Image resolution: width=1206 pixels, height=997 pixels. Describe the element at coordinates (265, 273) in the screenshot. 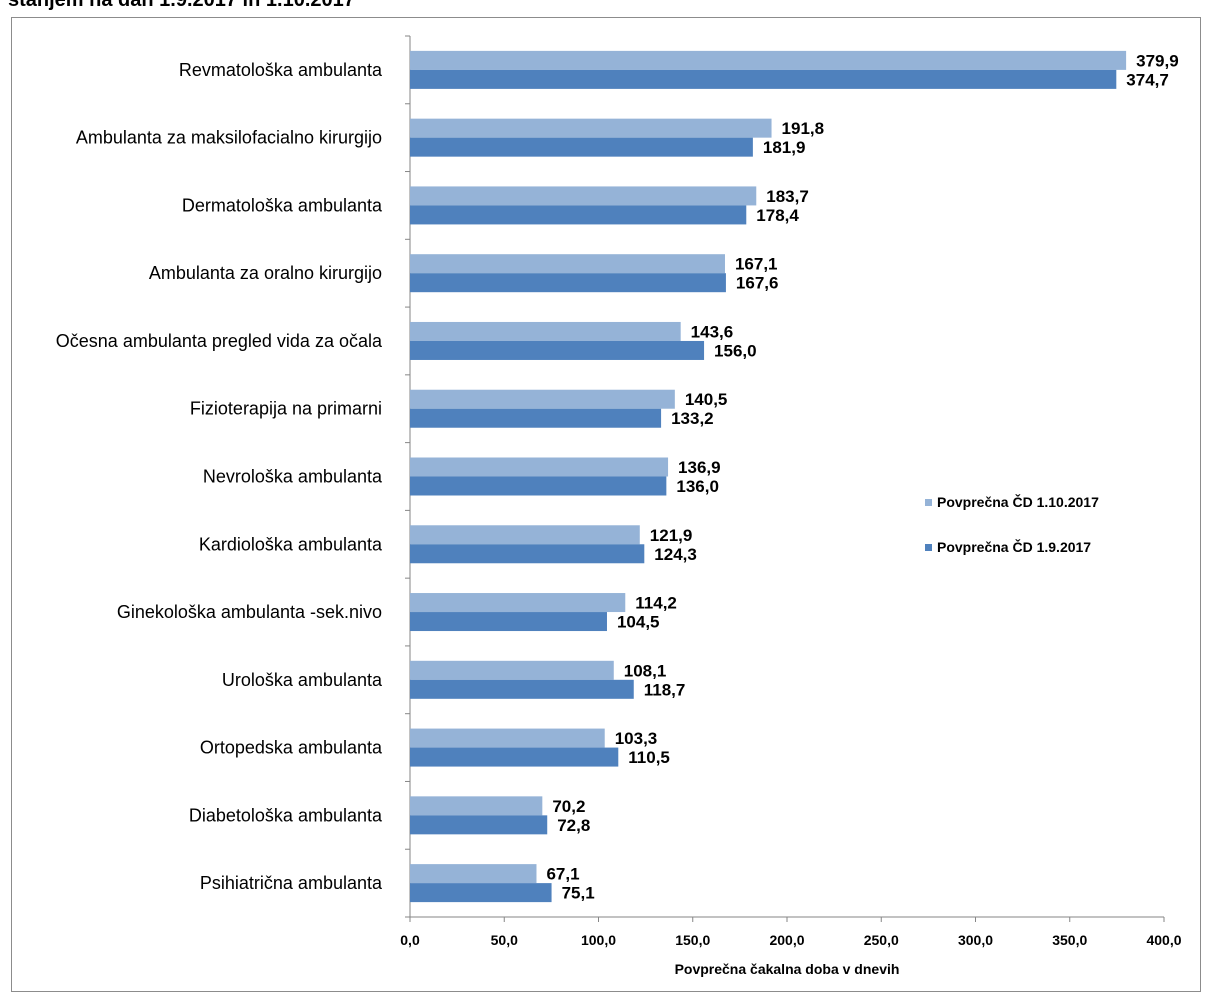

I see `category-label: Ambulanta za oralno kirurgijo` at that location.